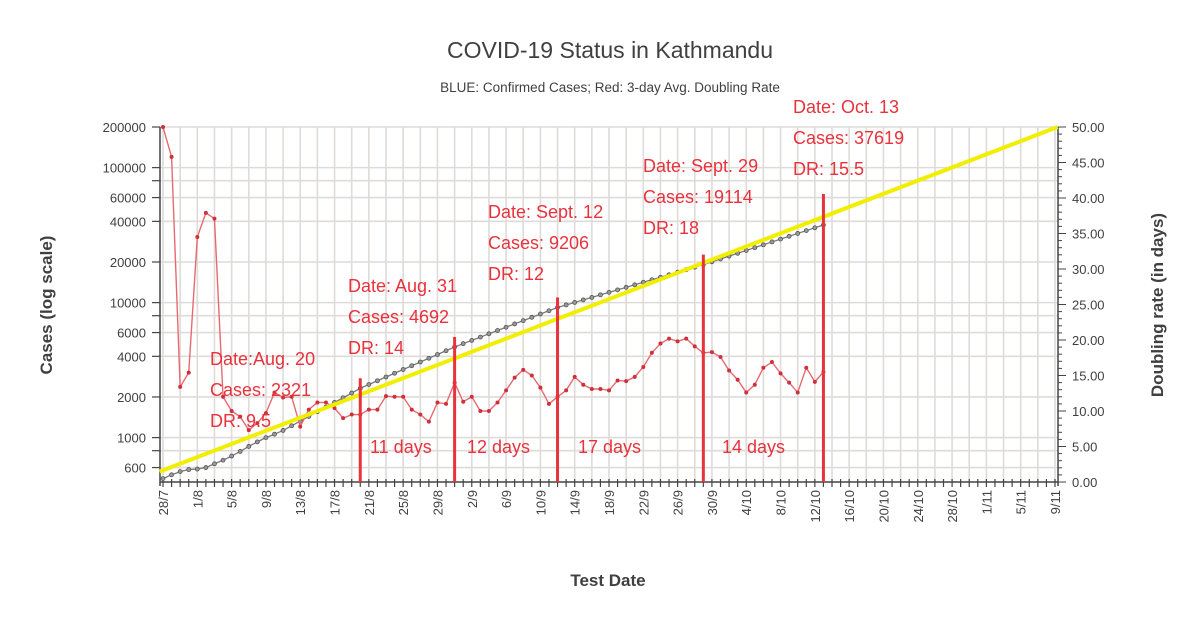 This screenshot has width=1200, height=628. What do you see at coordinates (402, 286) in the screenshot?
I see `annotation-text: Date: Aug. 31` at bounding box center [402, 286].